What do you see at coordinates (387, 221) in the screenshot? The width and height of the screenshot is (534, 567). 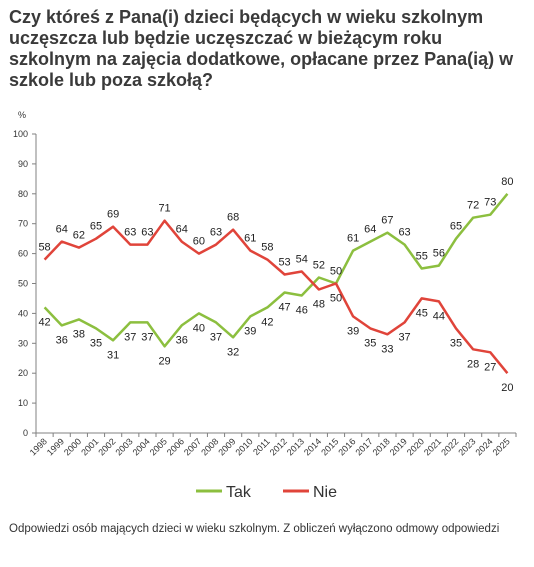 I see `data-label-tak: 67` at bounding box center [387, 221].